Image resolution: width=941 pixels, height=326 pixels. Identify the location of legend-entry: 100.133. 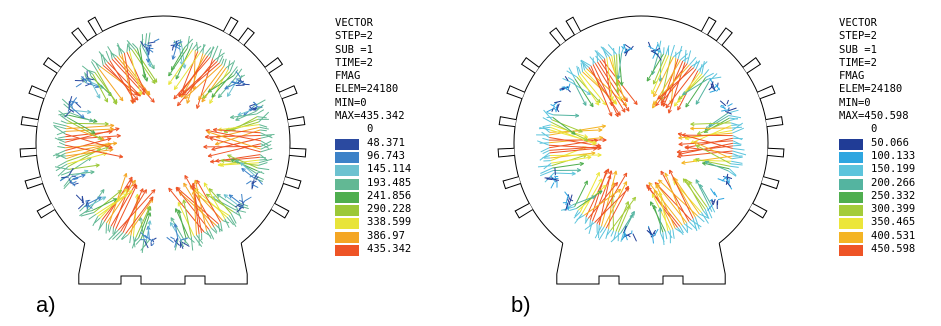
(877, 156).